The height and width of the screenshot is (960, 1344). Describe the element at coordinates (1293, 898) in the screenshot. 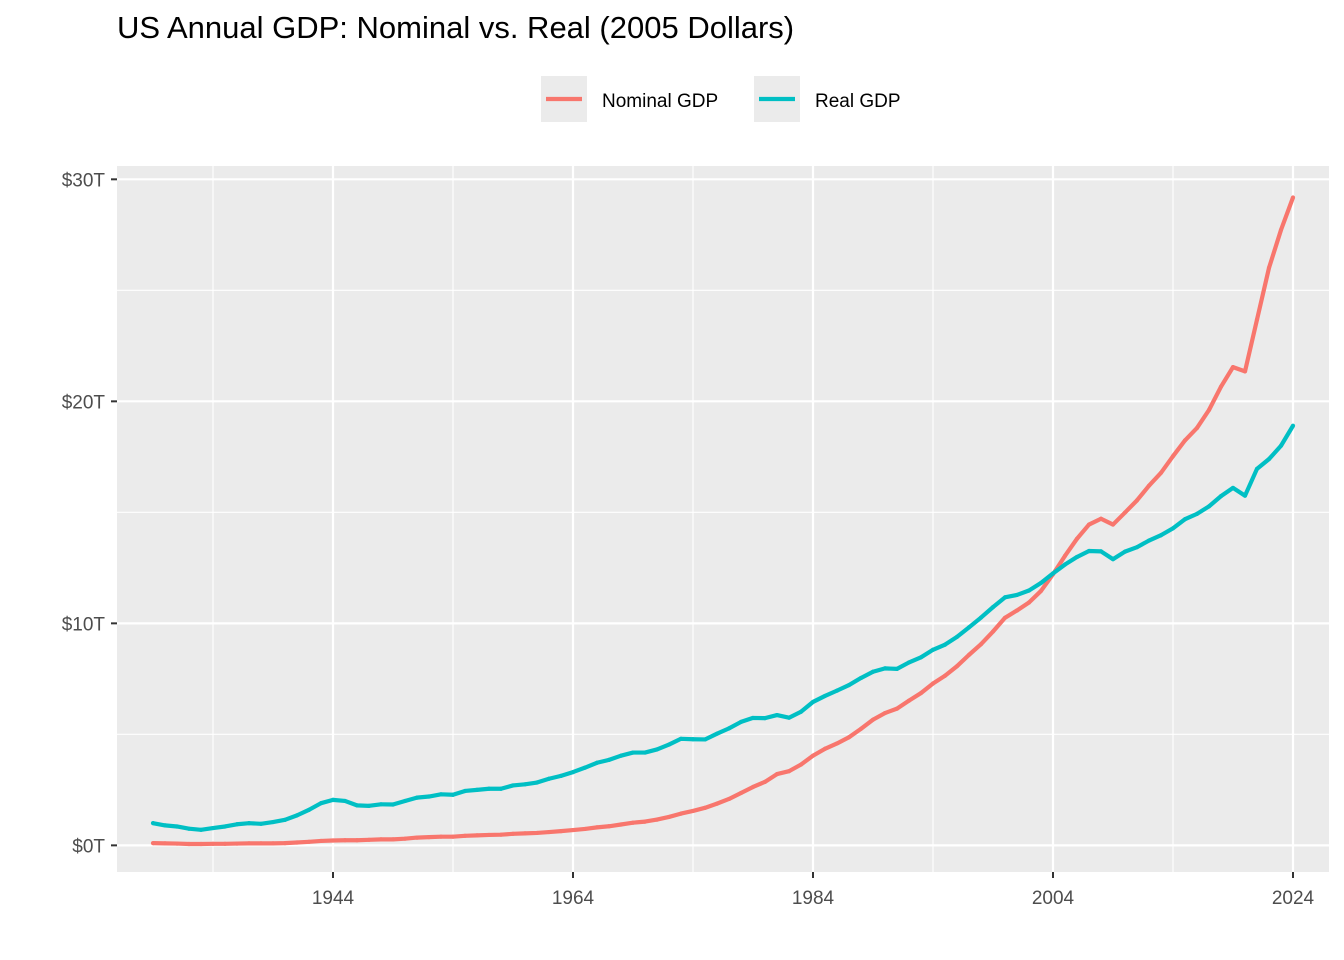

I see `x-tick-label: 2024` at that location.